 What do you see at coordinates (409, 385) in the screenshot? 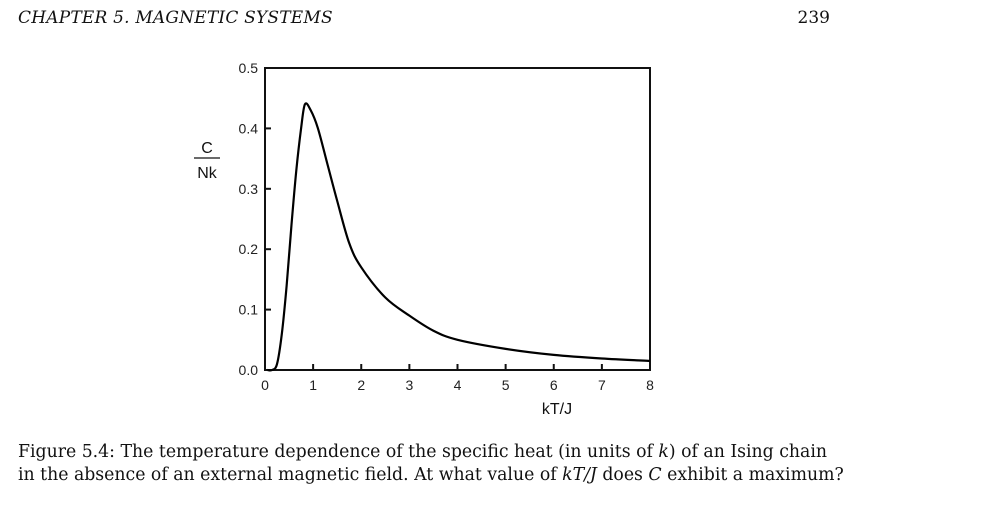
I see `x-tick-label: 3` at bounding box center [409, 385].